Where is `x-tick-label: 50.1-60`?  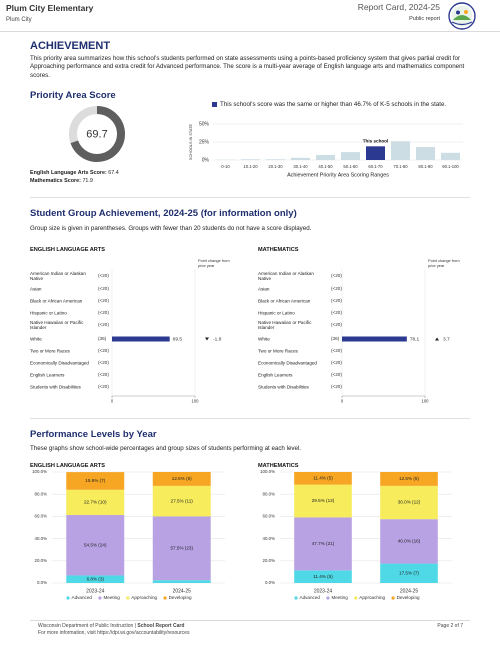
x-tick-label: 50.1-60 is located at coordinates (350, 166).